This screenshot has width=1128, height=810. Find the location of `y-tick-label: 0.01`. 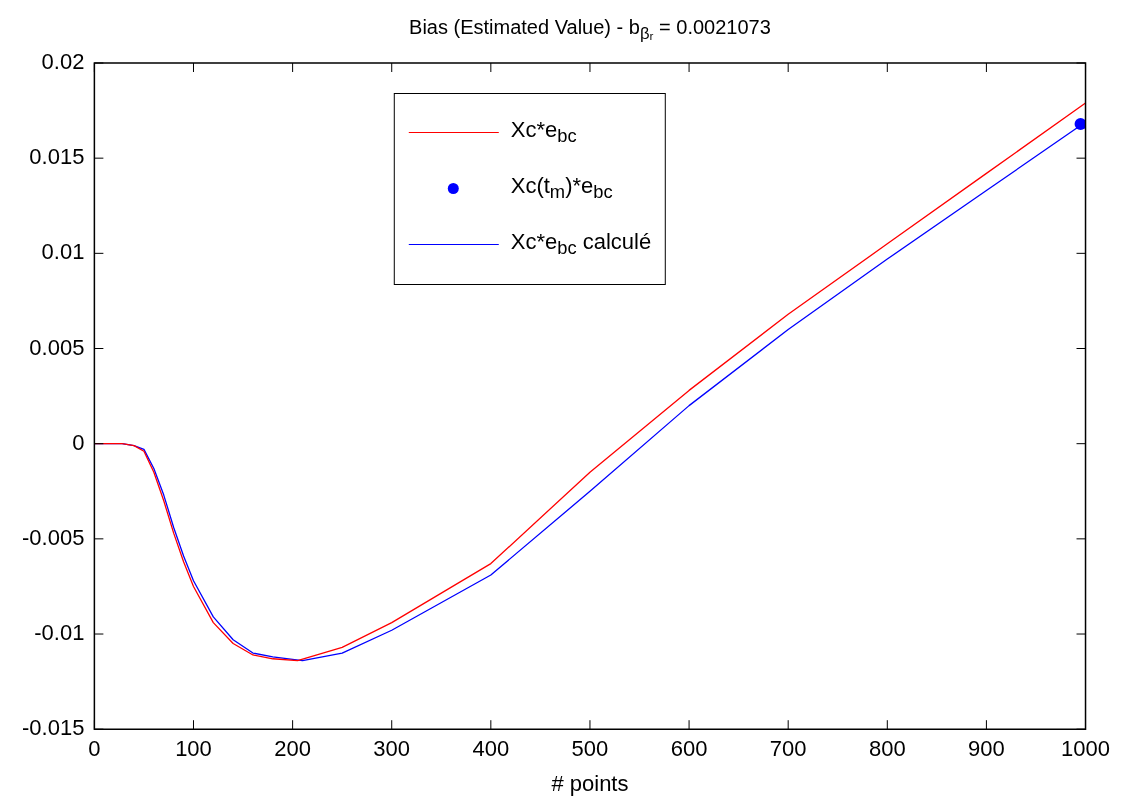

y-tick-label: 0.01 is located at coordinates (63, 252).